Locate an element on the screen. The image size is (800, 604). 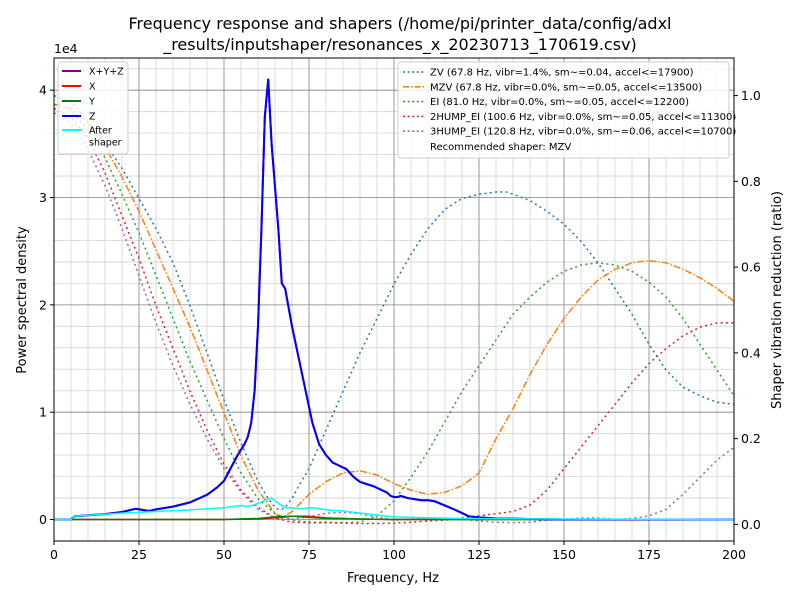
x-tick-label: 150 is located at coordinates (564, 554).